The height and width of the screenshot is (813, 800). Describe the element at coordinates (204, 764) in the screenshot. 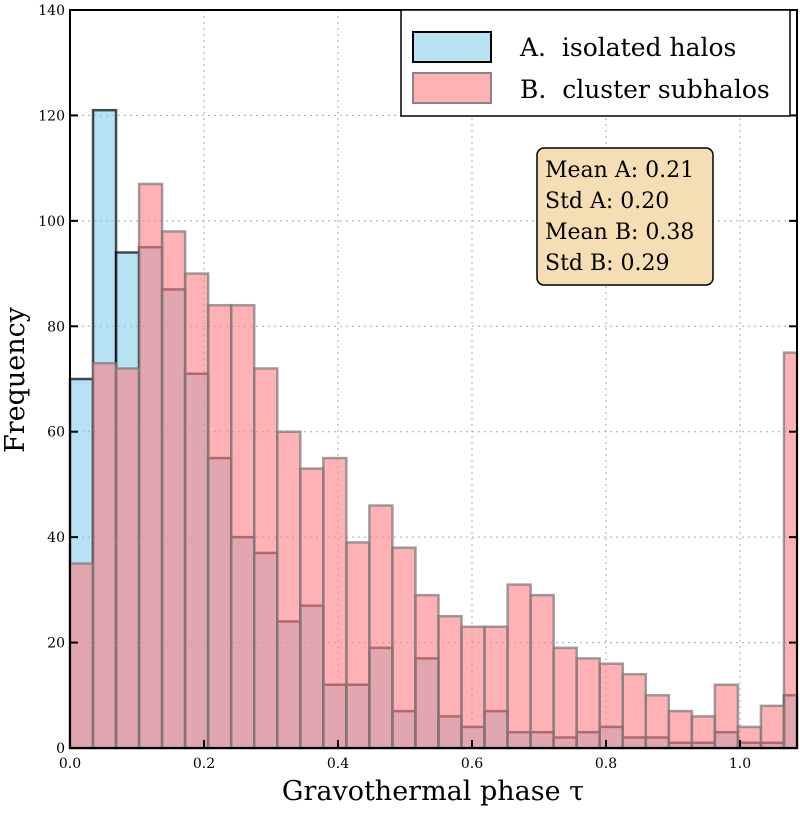

I see `x-tick-label: 0.2` at that location.